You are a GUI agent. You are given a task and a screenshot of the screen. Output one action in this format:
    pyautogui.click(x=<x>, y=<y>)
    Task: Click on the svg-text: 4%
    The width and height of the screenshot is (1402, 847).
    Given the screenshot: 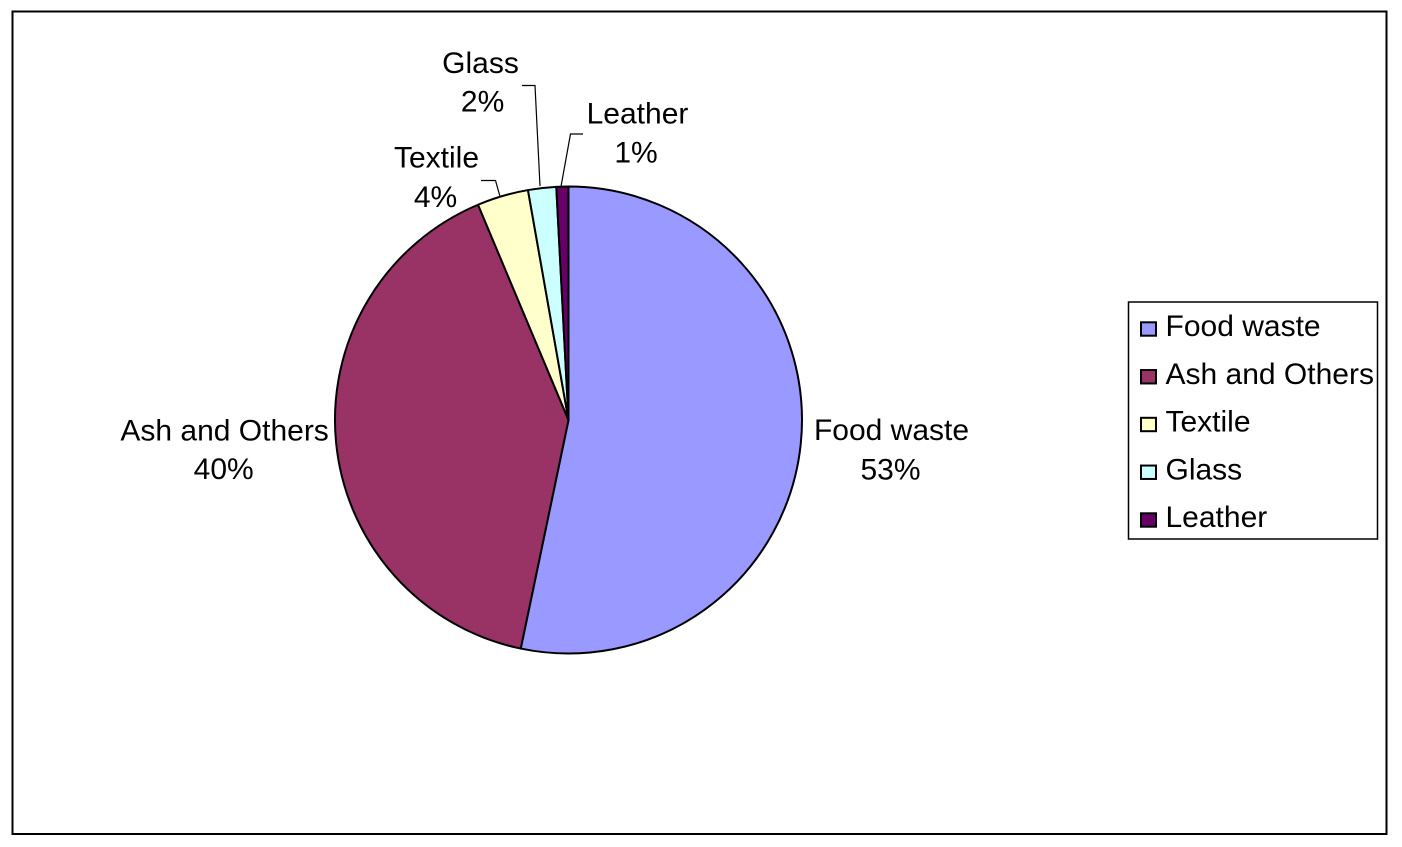 What is the action you would take?
    pyautogui.click(x=435, y=197)
    